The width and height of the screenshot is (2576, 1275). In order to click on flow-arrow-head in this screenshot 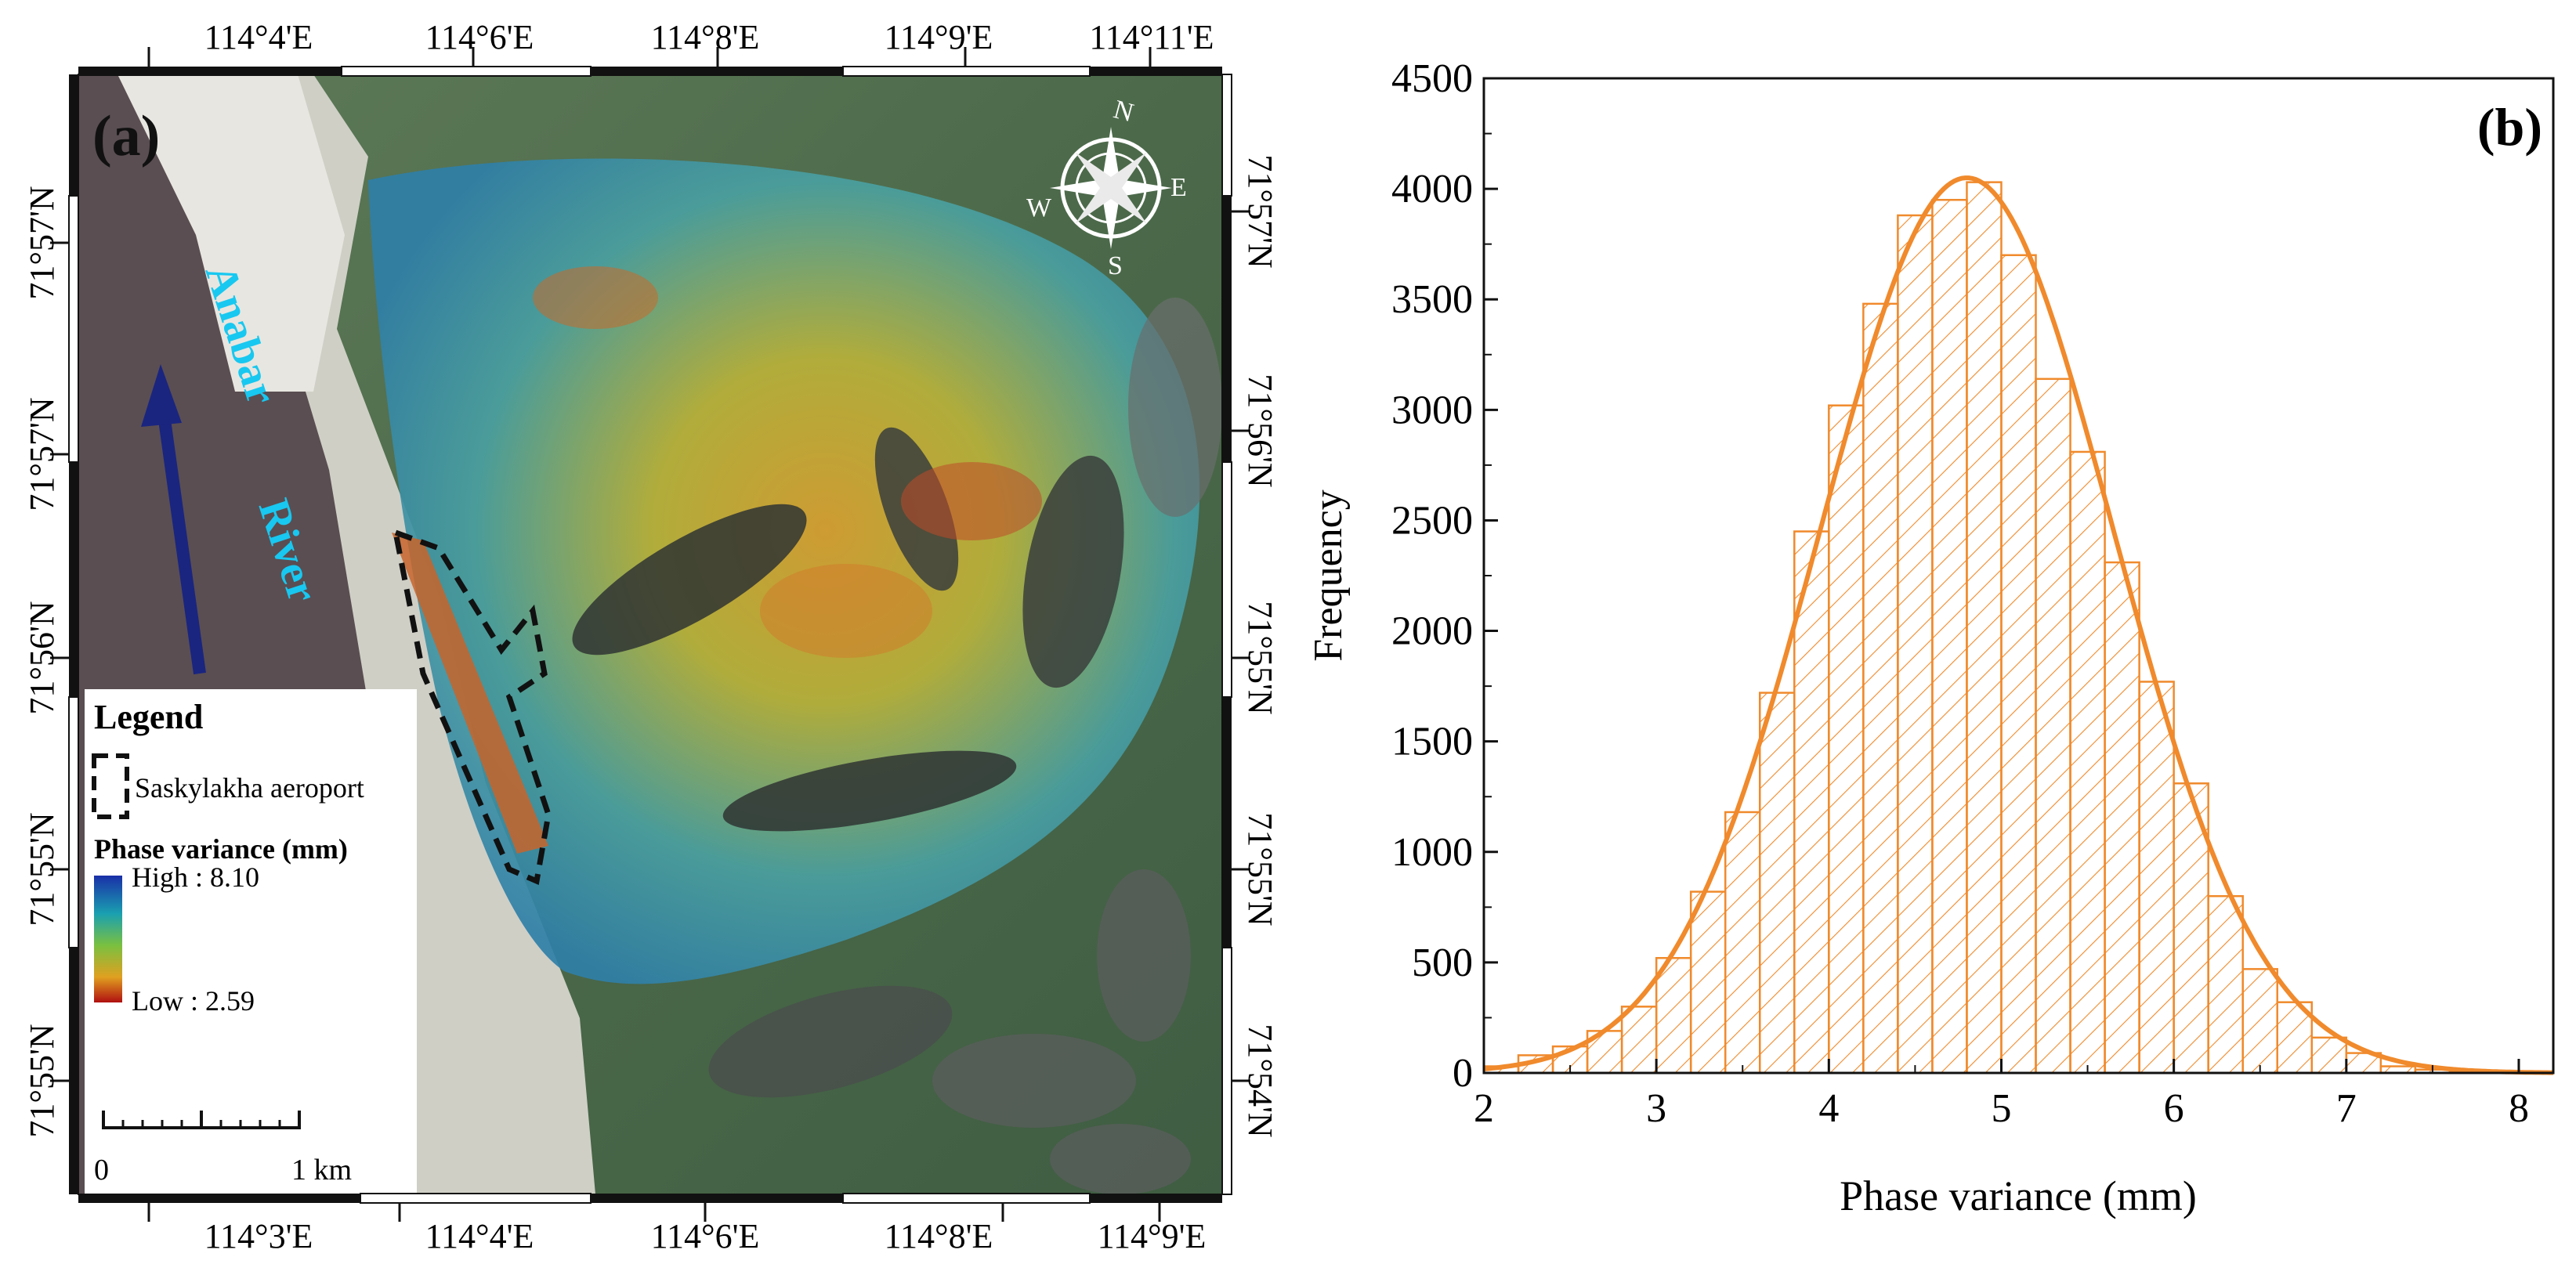, I will do `click(161, 395)`.